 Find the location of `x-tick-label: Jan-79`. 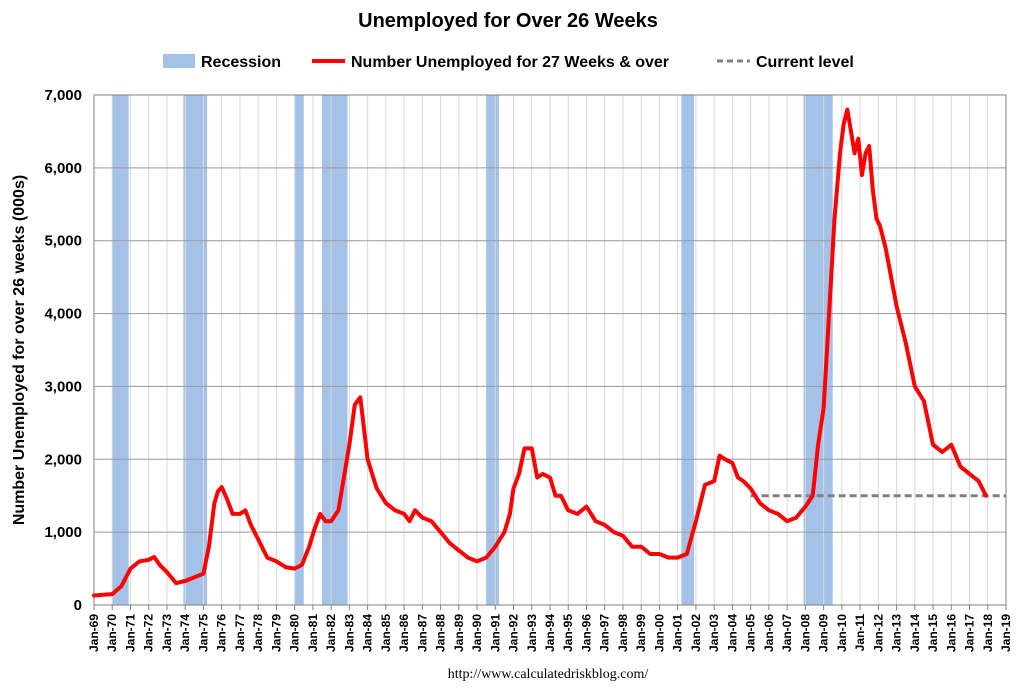

x-tick-label: Jan-79 is located at coordinates (276, 633).